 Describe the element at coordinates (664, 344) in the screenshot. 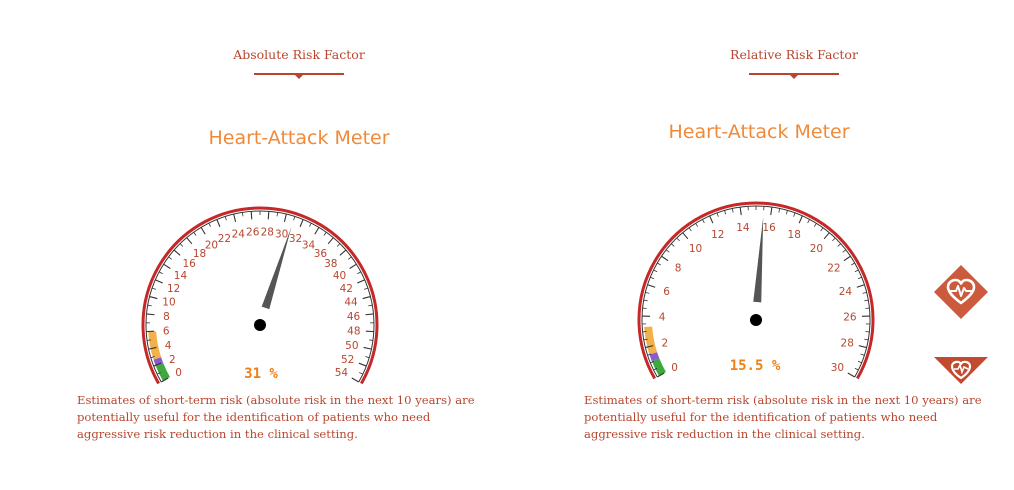

I see `gauge-tick-label: 2` at that location.